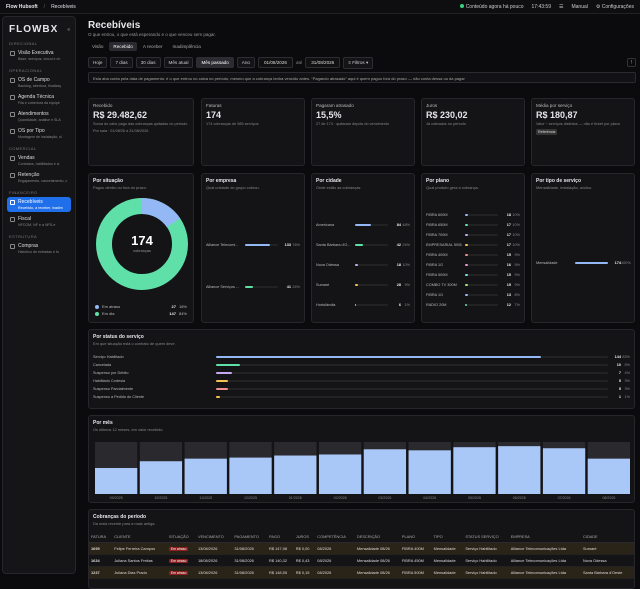  What do you see at coordinates (40, 86) in the screenshot?
I see `sidebar-item-sub: Backlog, abertura, finalizaç` at bounding box center [40, 86].